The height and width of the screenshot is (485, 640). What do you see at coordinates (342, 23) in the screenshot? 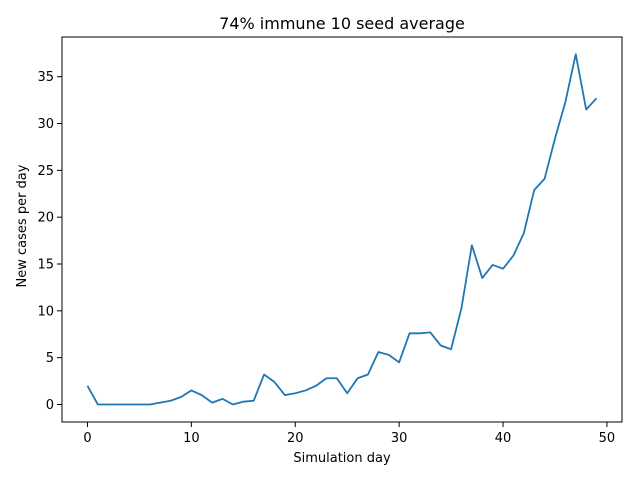
I see `chart-title: 74% immune 10 seed average` at bounding box center [342, 23].